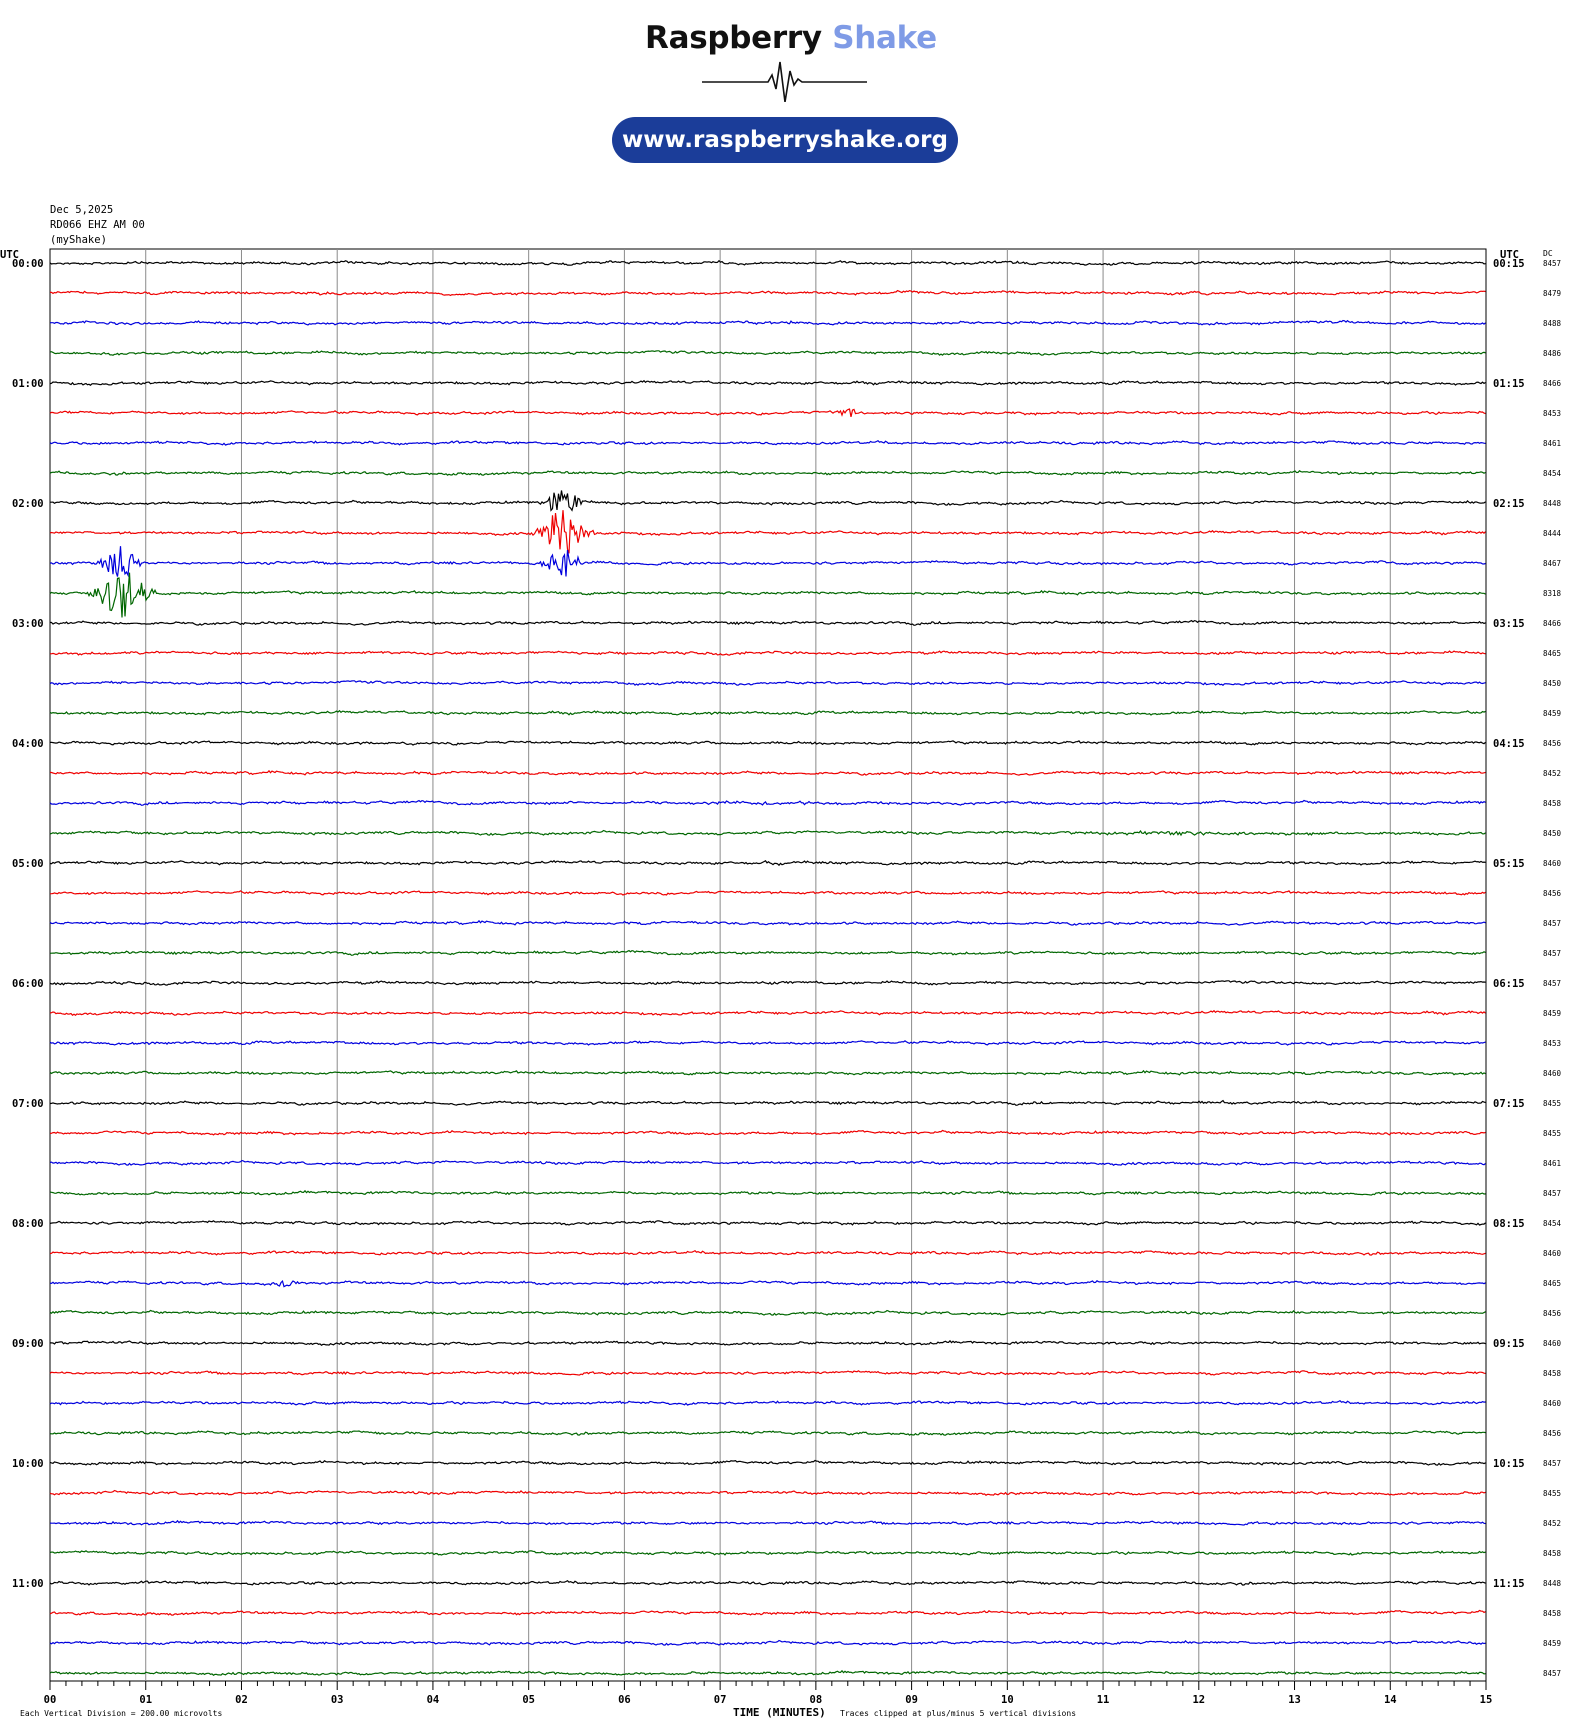  Describe the element at coordinates (28, 504) in the screenshot. I see `hour-label-left: 02:00` at that location.